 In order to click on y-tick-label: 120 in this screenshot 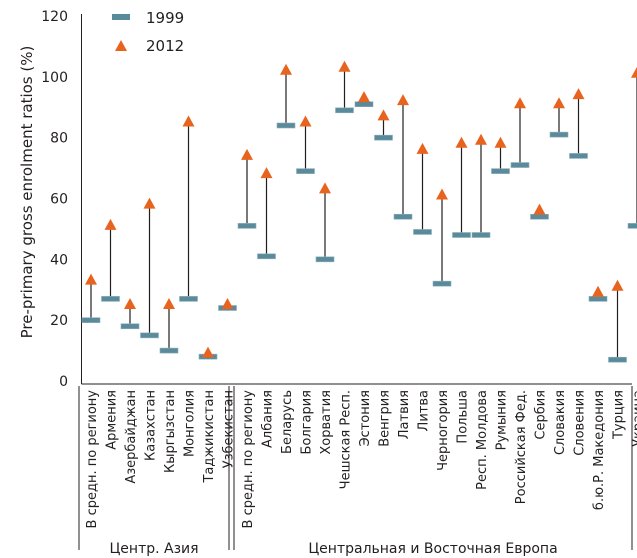, I will do `click(54, 17)`.